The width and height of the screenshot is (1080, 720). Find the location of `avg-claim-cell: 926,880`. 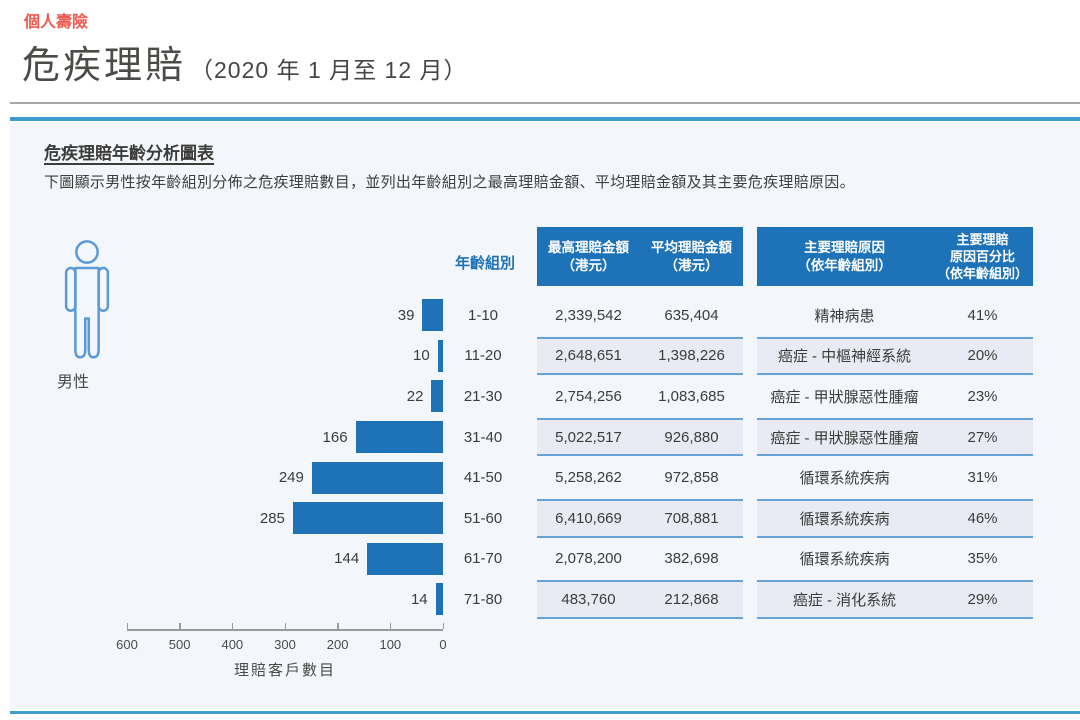

avg-claim-cell: 926,880 is located at coordinates (691, 437).